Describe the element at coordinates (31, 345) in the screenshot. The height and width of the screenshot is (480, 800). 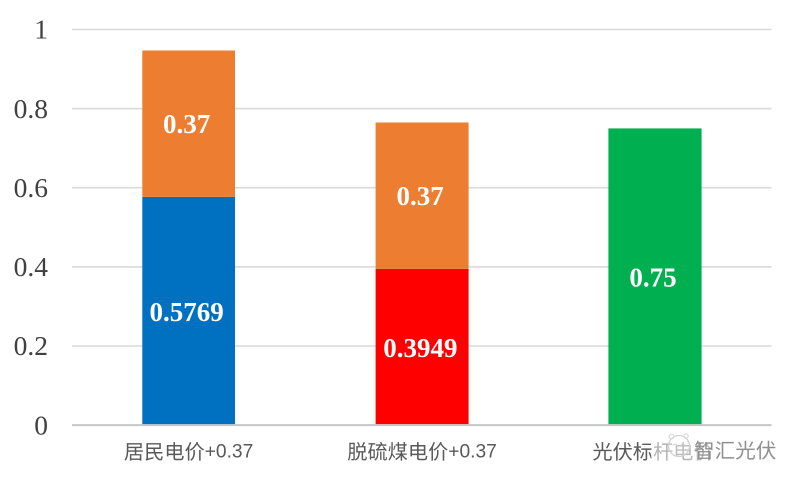
I see `svg-text: 0.2` at that location.